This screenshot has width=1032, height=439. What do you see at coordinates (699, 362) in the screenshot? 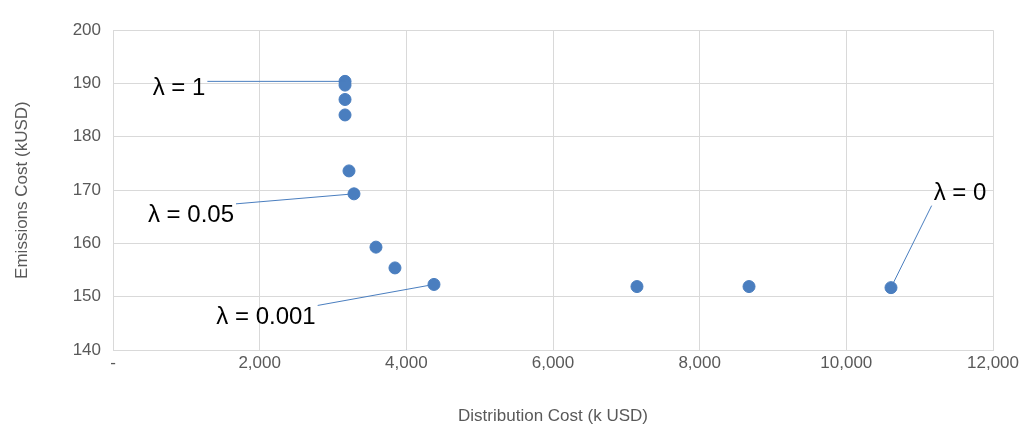
I see `x-tick-label: 8,000` at bounding box center [699, 362].